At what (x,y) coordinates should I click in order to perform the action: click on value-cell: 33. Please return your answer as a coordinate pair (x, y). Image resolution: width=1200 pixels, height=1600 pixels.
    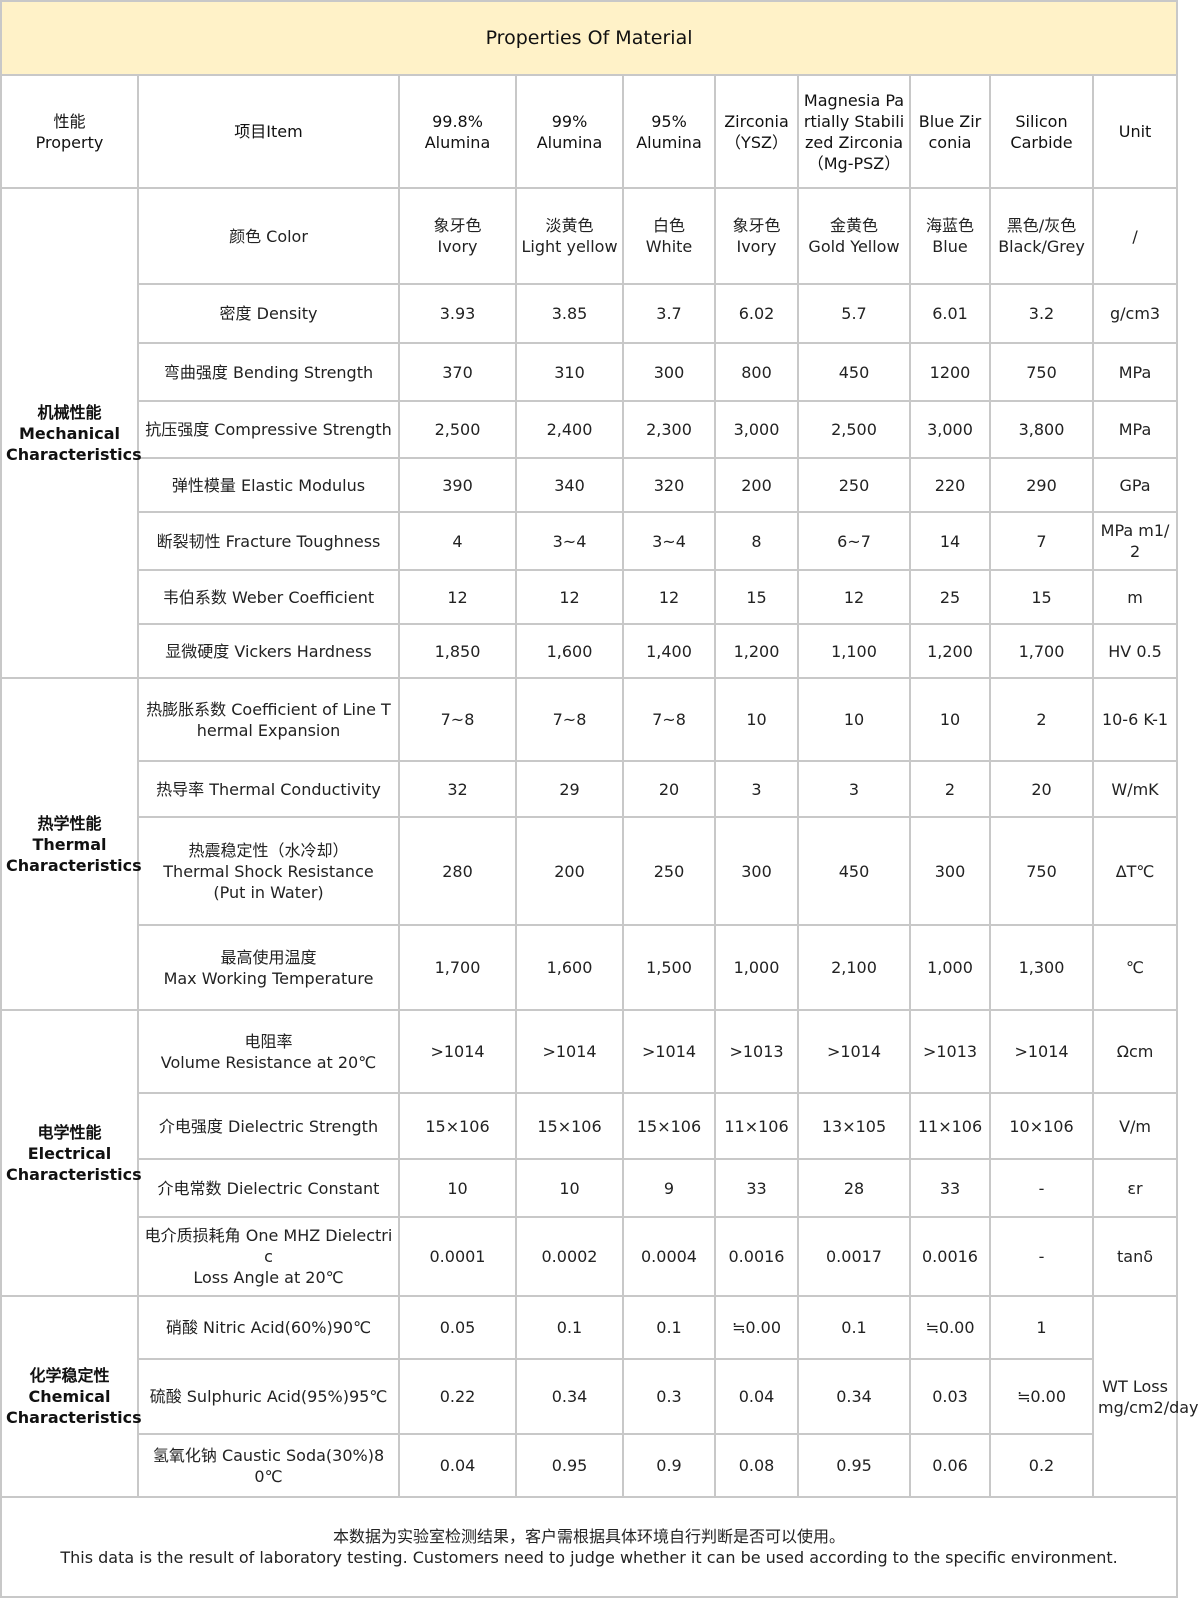
    Looking at the image, I should click on (950, 1188).